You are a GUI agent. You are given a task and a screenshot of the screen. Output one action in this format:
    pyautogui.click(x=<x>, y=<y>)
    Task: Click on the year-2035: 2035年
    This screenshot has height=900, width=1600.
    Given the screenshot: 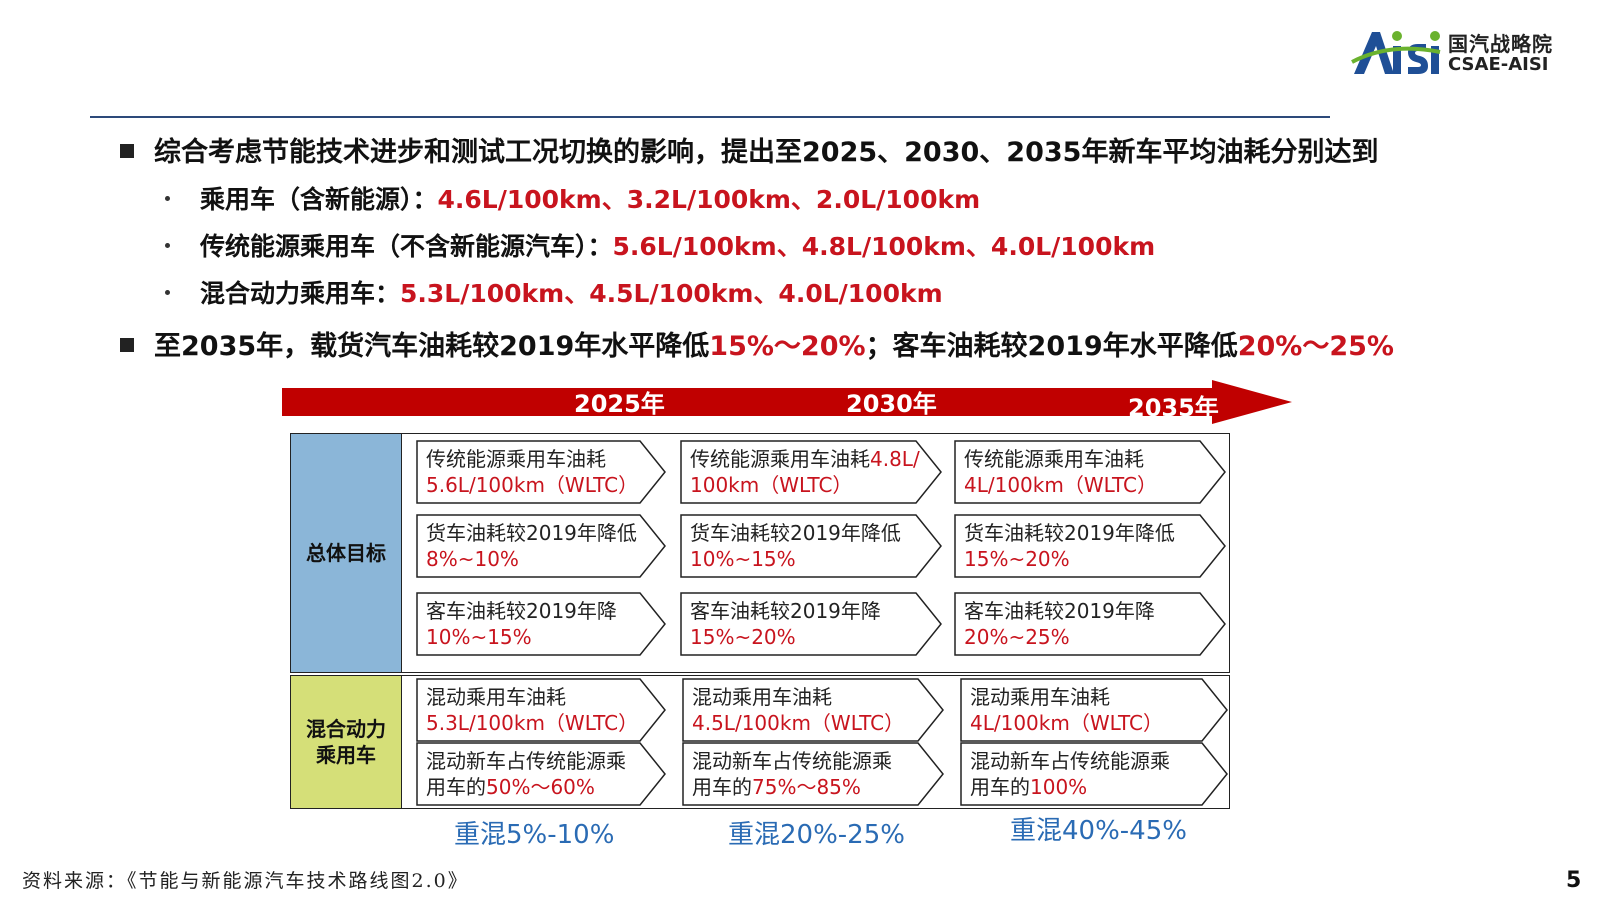 What is the action you would take?
    pyautogui.click(x=1173, y=408)
    